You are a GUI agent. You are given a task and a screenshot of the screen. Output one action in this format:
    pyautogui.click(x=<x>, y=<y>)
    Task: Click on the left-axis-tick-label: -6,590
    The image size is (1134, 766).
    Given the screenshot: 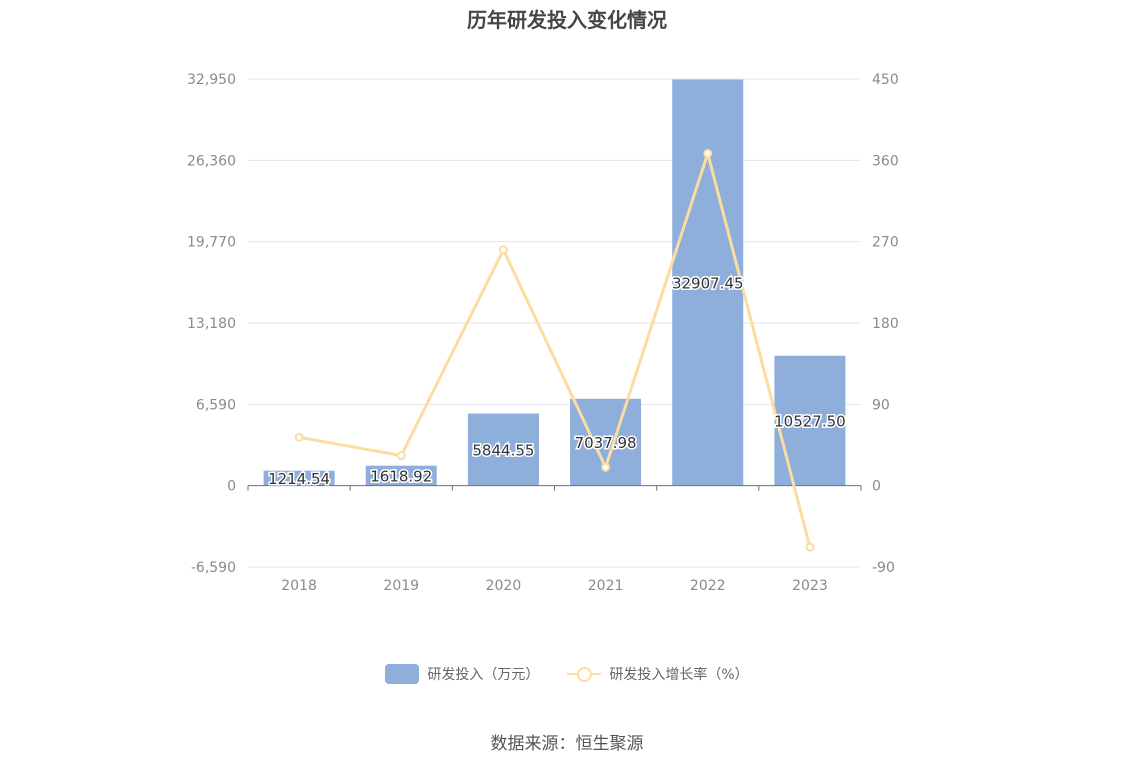 What is the action you would take?
    pyautogui.click(x=213, y=568)
    